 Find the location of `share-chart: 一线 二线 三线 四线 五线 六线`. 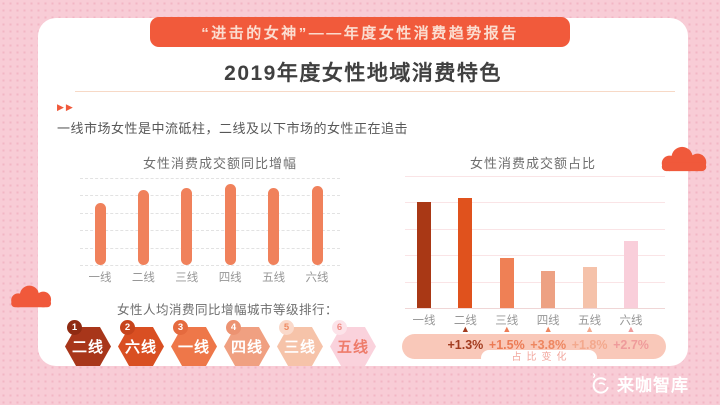

share-chart: 一线 二线 三线 四线 五线 六线 is located at coordinates (535, 251).